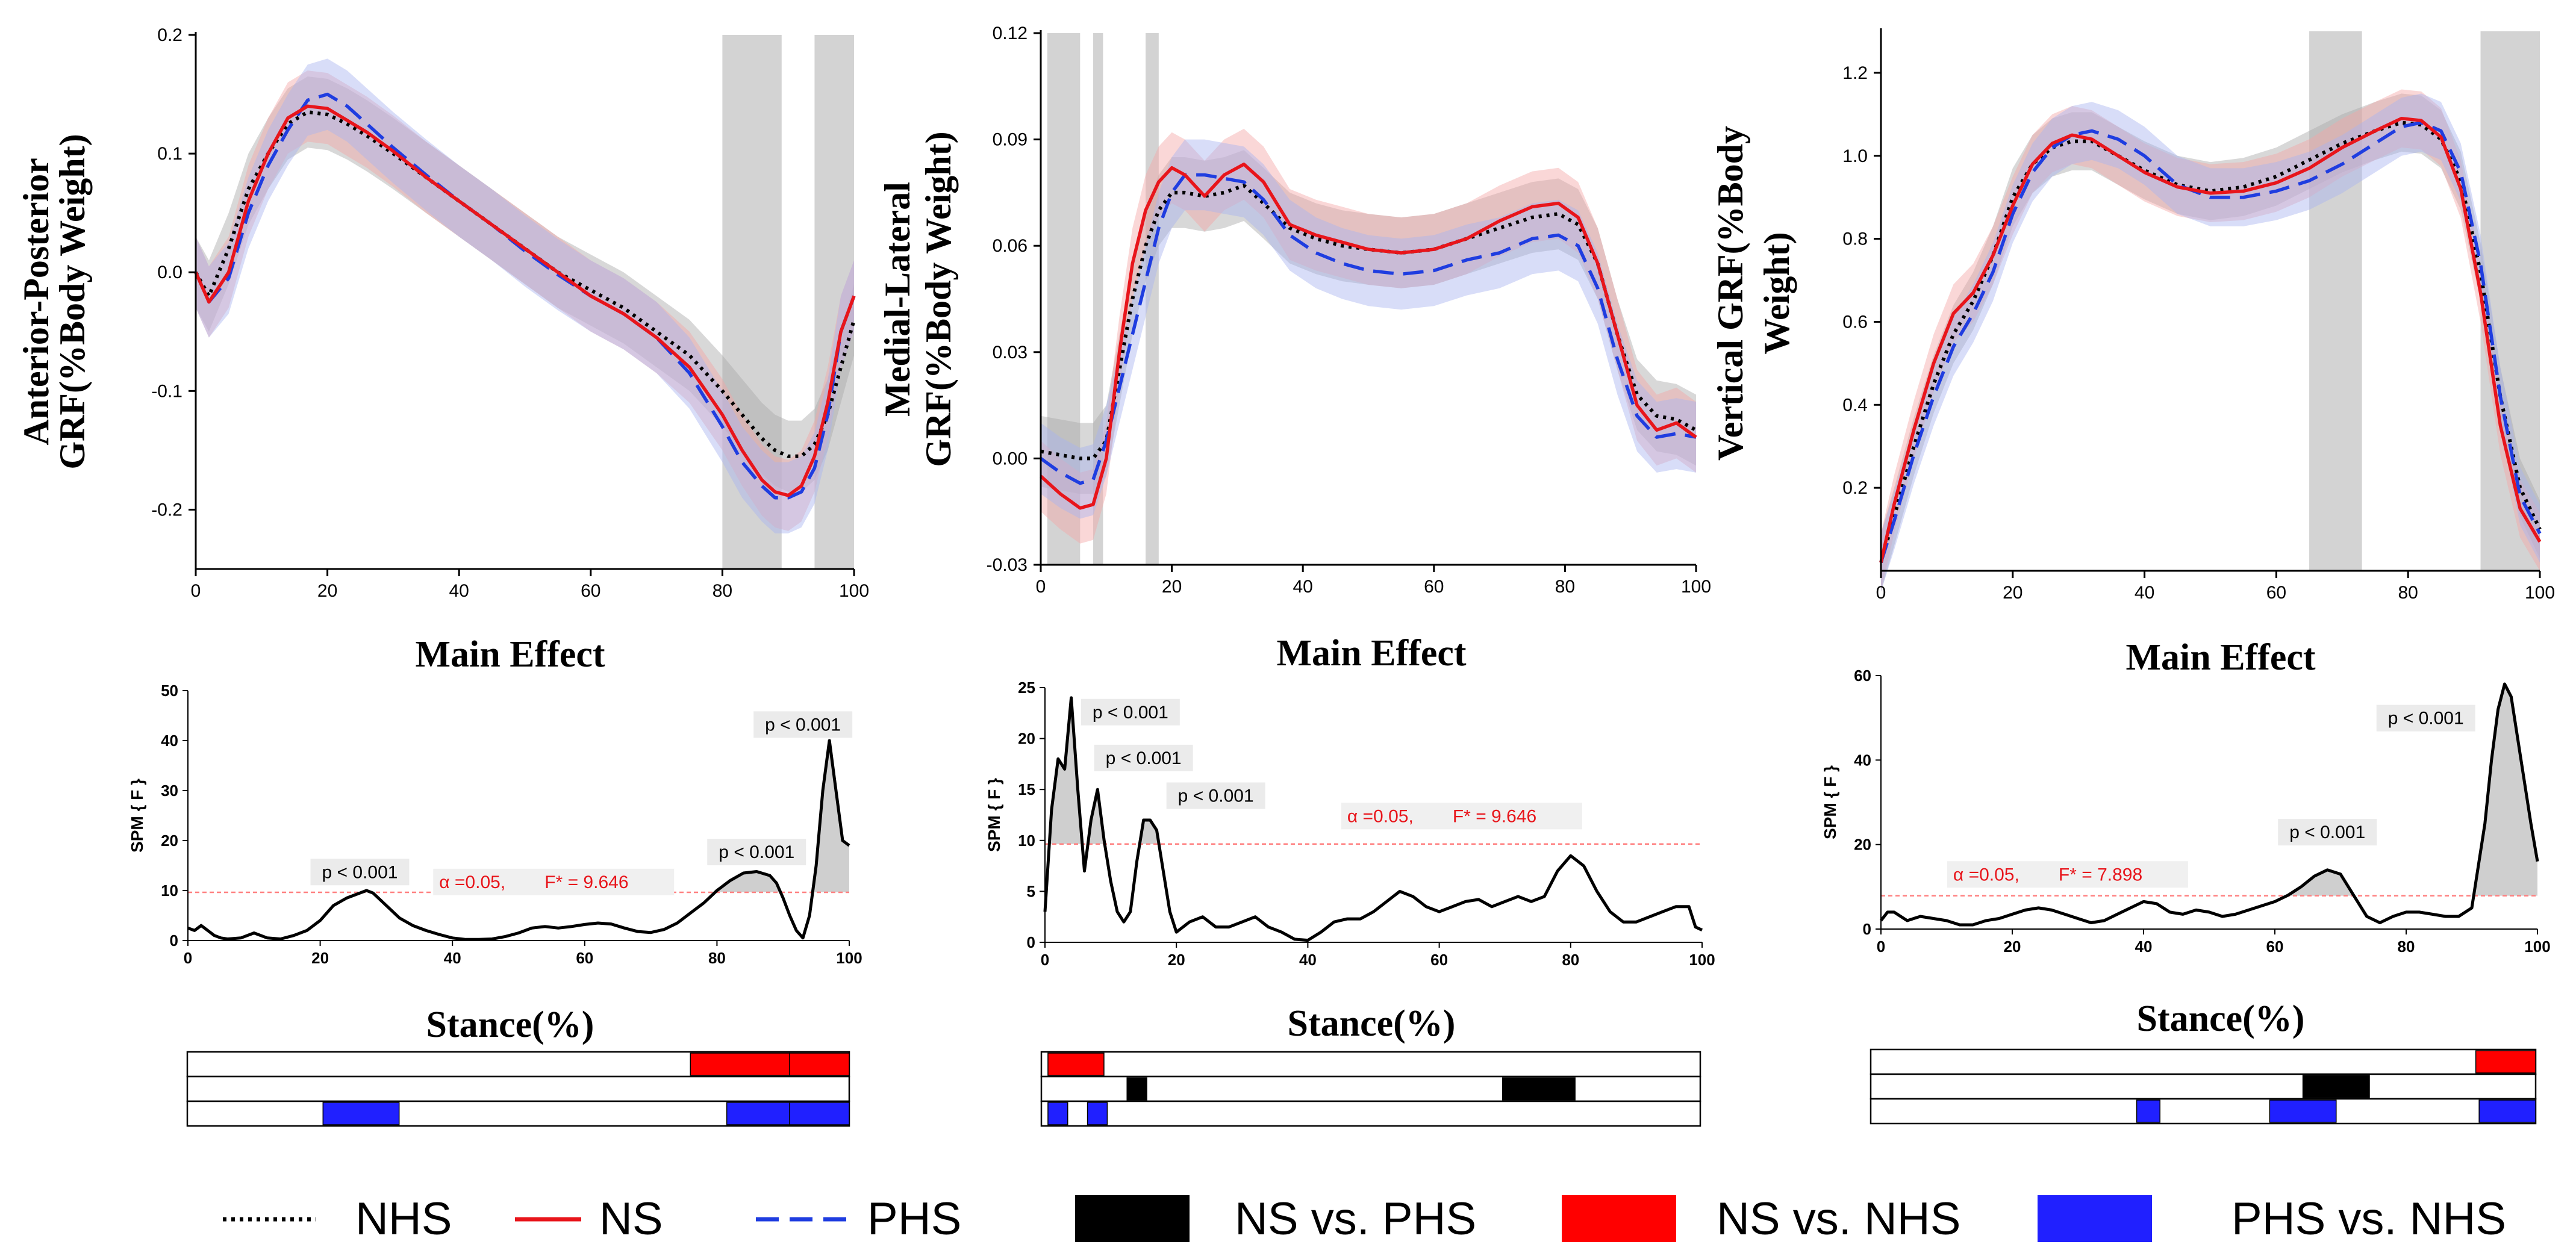  What do you see at coordinates (914, 1219) in the screenshot?
I see `legend-phs-label: PHS` at bounding box center [914, 1219].